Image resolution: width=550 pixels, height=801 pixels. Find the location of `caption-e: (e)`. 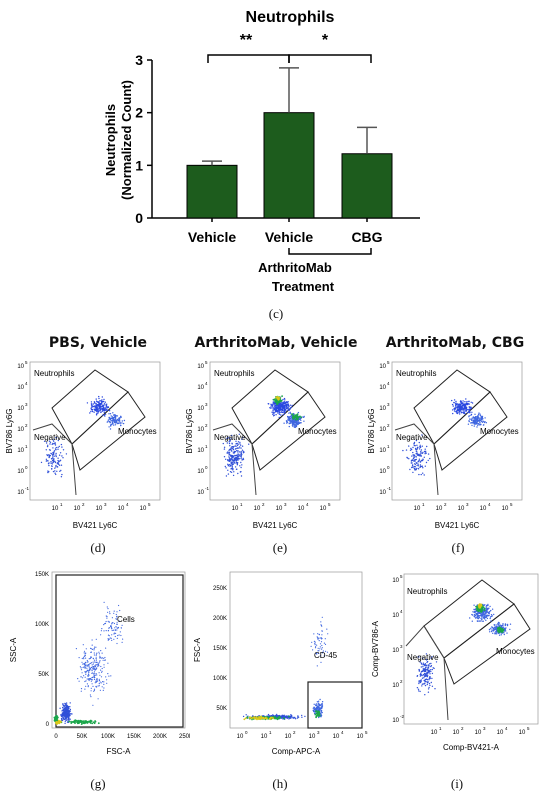

caption-e: (e) is located at coordinates (280, 547).